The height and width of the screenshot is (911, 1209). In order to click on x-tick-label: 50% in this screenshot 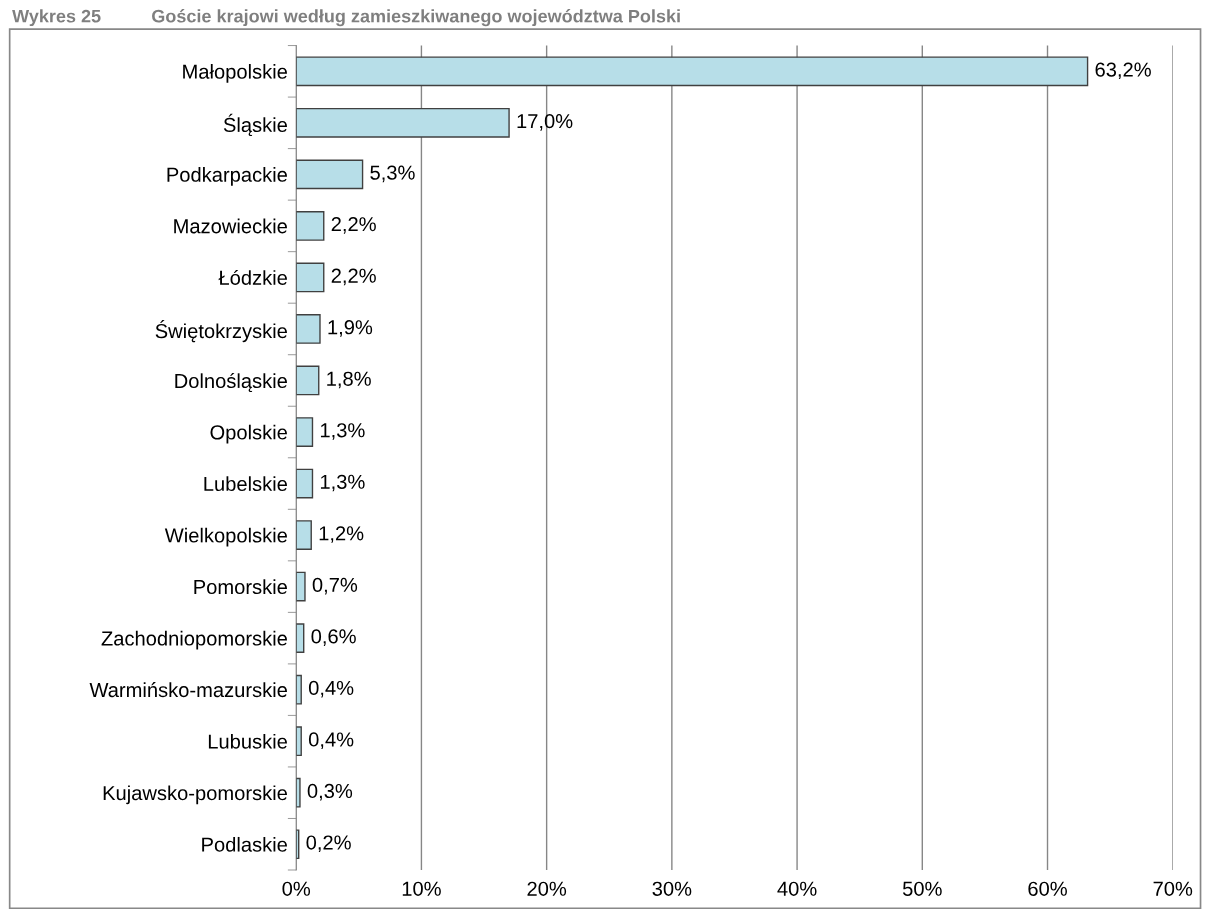, I will do `click(922, 888)`.